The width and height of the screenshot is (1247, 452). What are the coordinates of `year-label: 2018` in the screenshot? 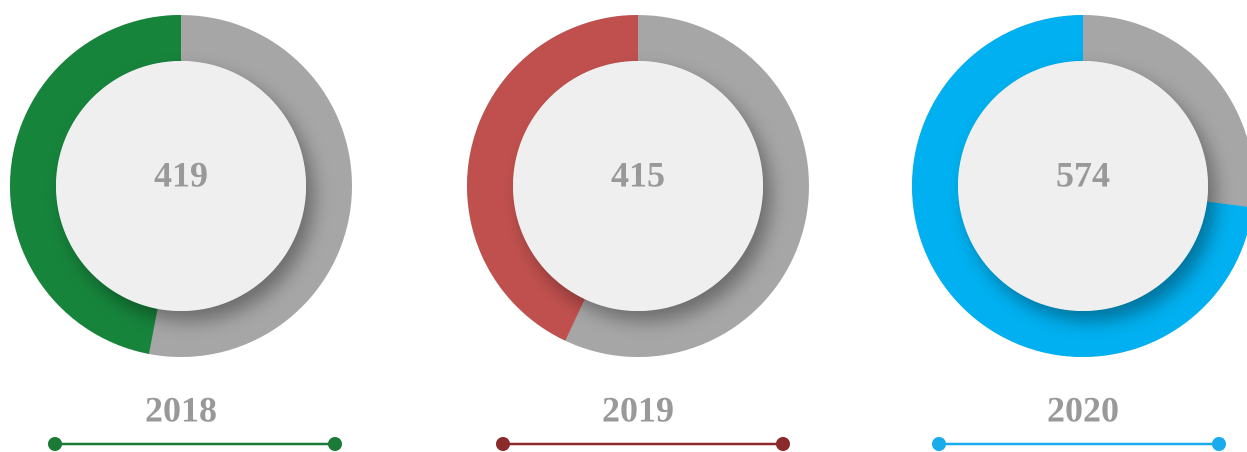 It's located at (181, 409).